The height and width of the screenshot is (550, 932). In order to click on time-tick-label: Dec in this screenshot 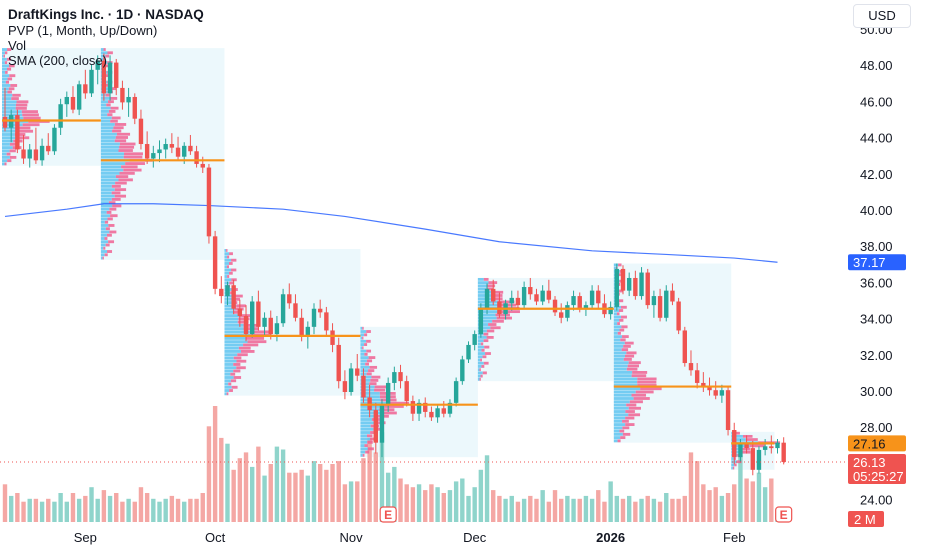, I will do `click(475, 537)`.